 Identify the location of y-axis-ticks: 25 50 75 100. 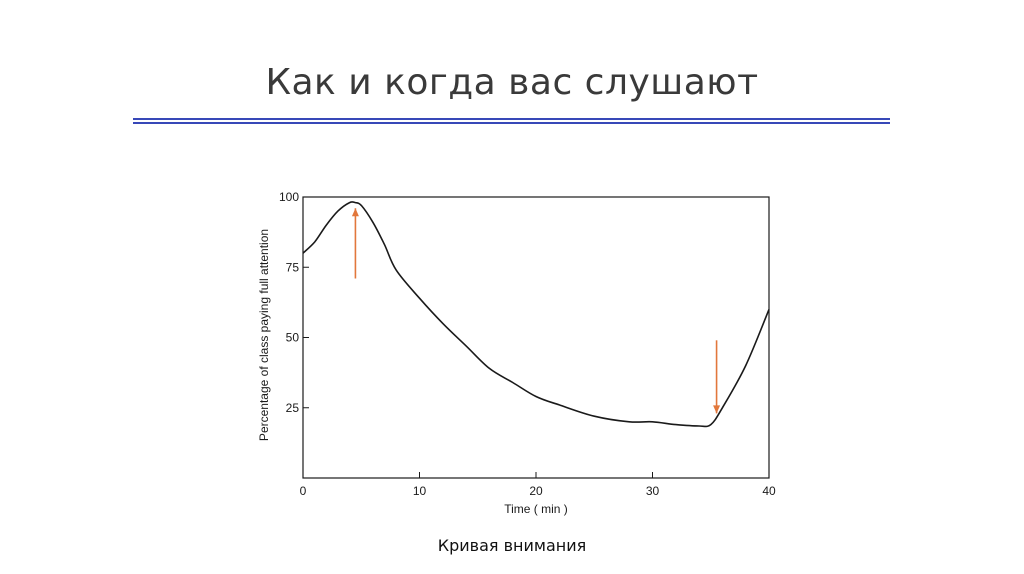
(294, 302).